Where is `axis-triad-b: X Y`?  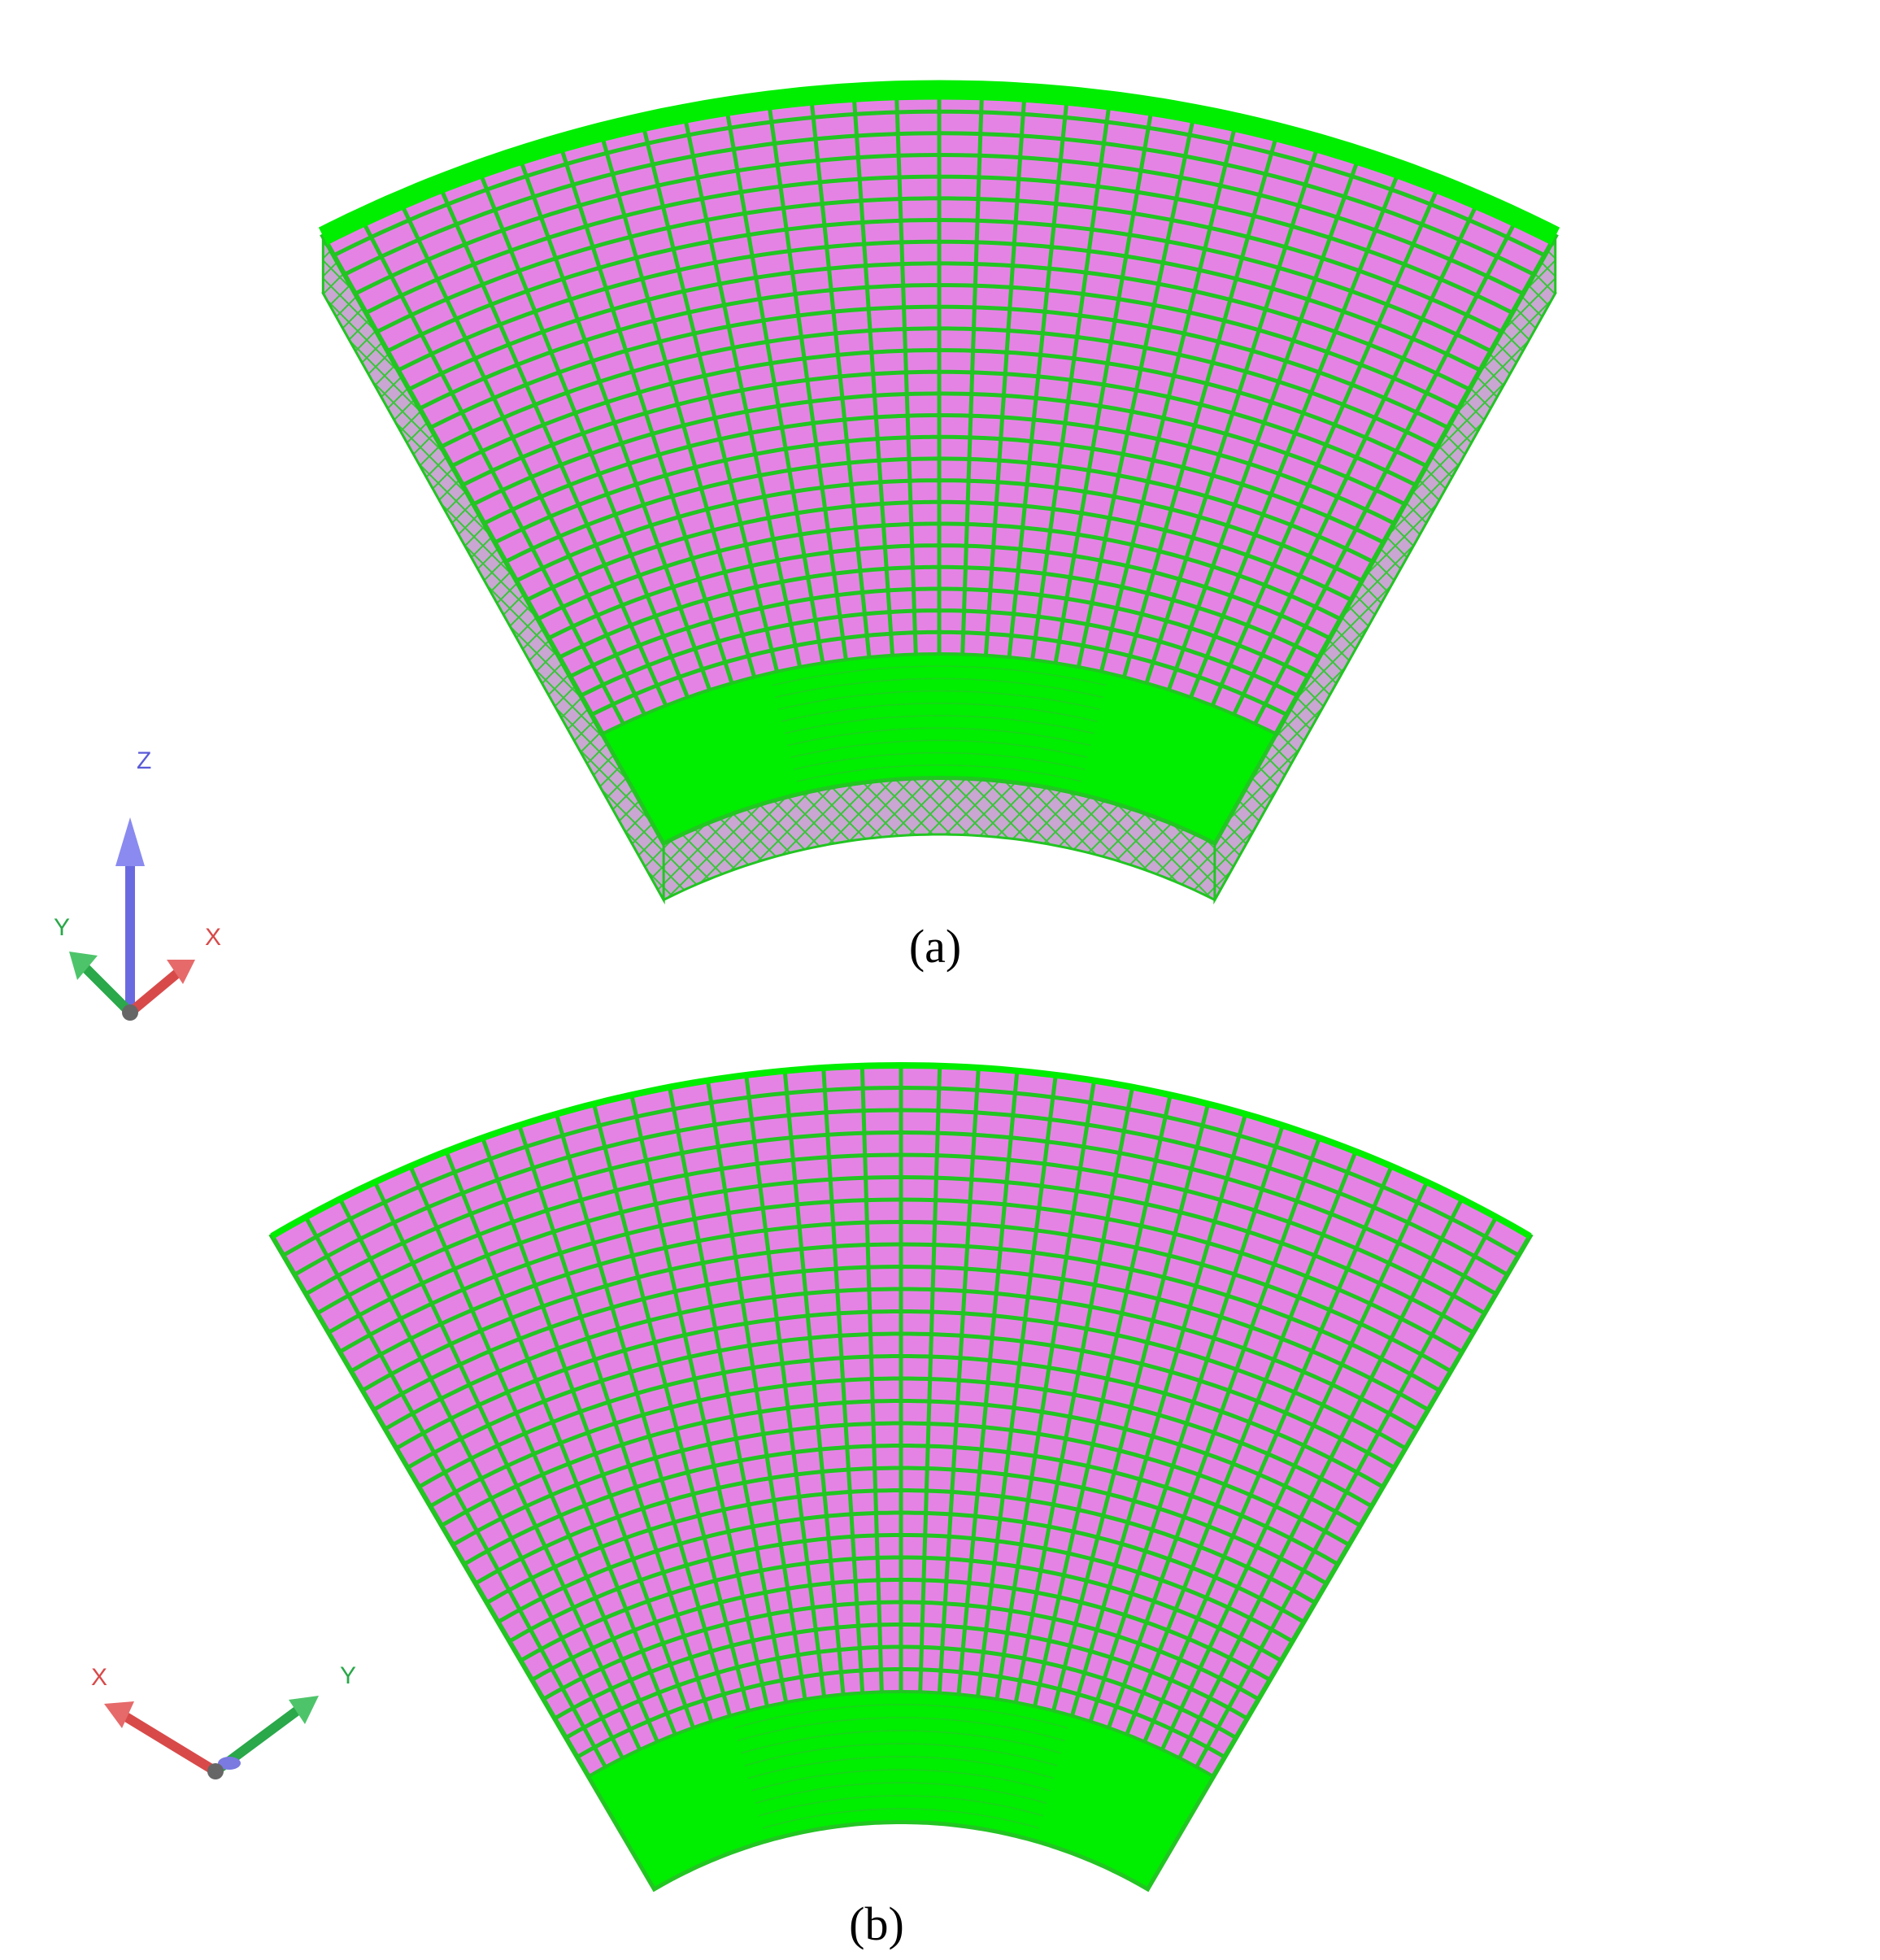
axis-triad-b: X Y is located at coordinates (223, 1720).